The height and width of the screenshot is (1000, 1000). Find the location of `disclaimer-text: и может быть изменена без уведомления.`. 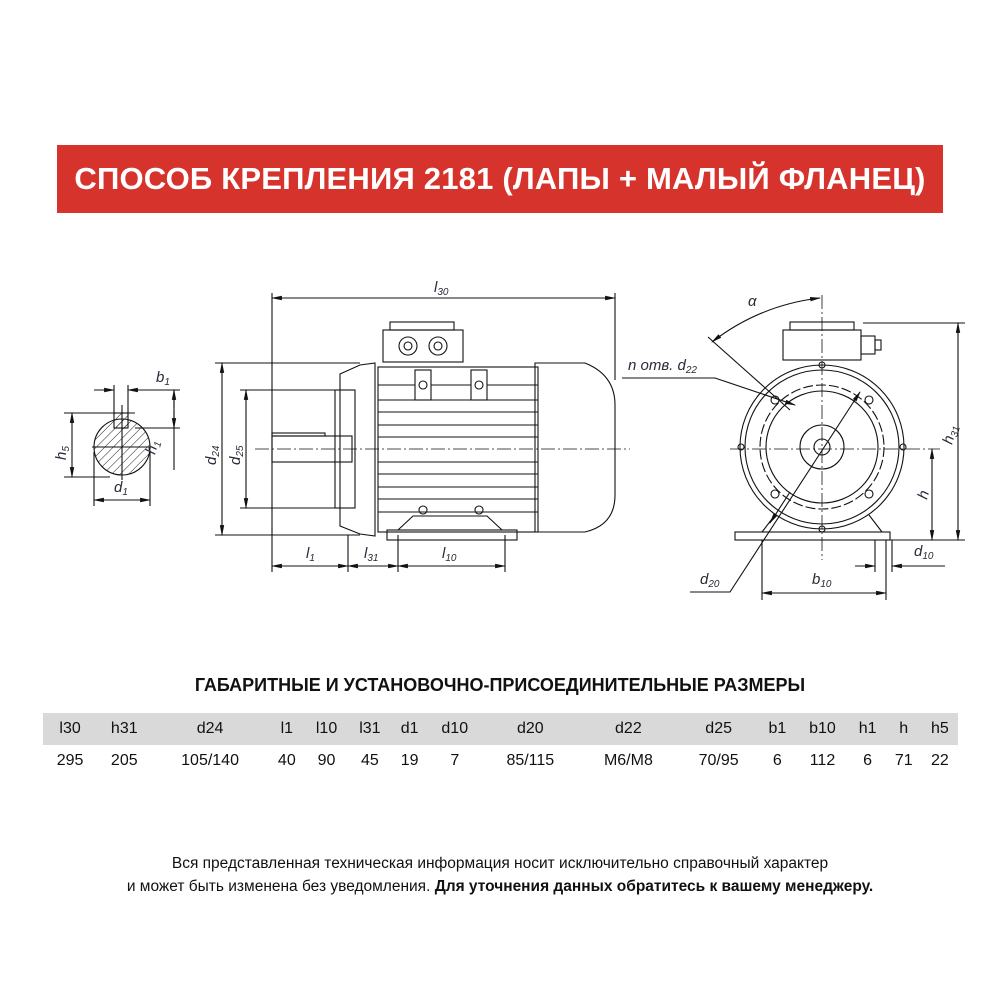

disclaimer-text: и может быть изменена без уведомления. is located at coordinates (280, 886).